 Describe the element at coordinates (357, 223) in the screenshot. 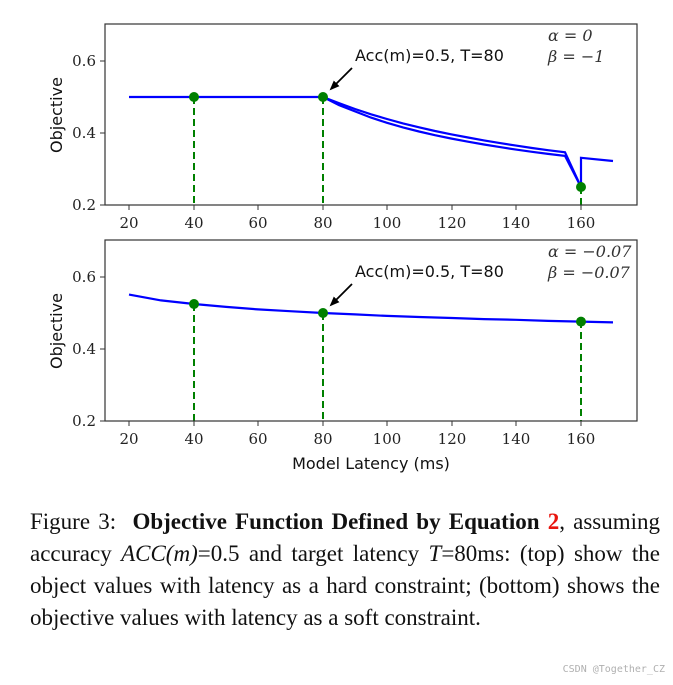

I see `top-x-tick-labels: 20 40 60 80 100 120 140 160` at that location.